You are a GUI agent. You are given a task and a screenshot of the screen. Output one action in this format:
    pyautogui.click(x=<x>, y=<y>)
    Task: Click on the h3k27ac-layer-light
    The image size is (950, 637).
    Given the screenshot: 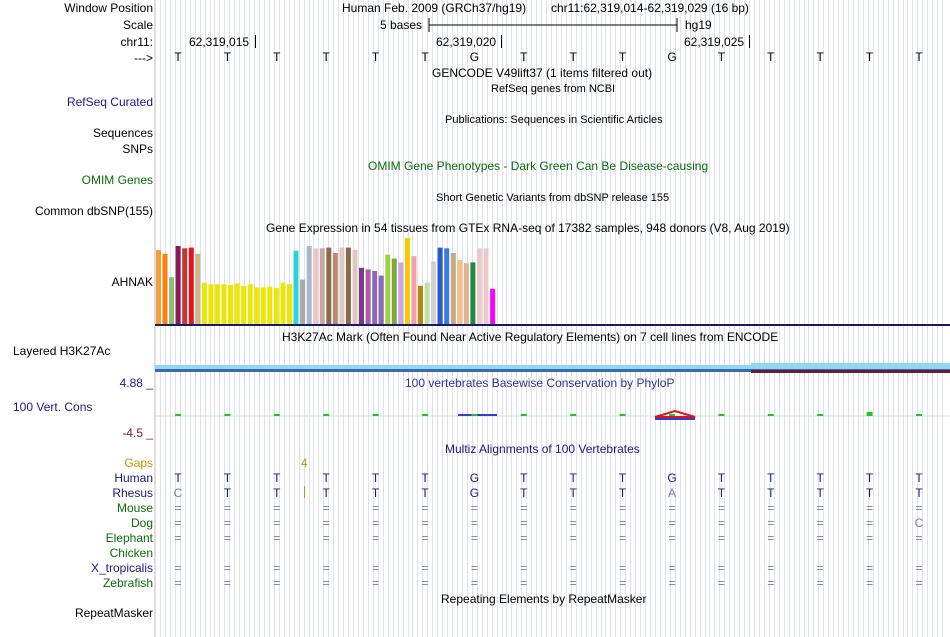 What is the action you would take?
    pyautogui.click(x=552, y=367)
    